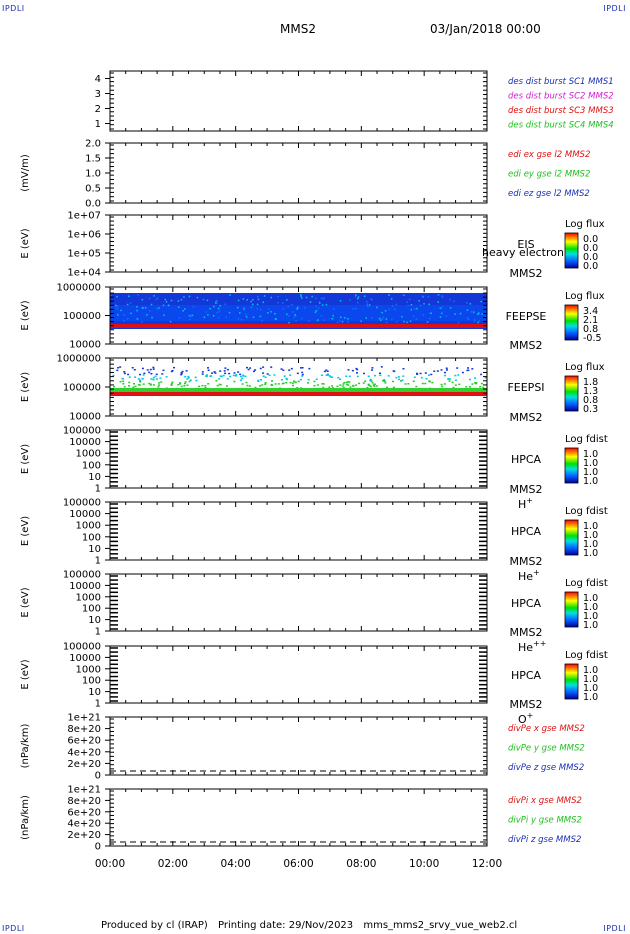  Describe the element at coordinates (236, 864) in the screenshot. I see `x-tick-label: 04:00` at that location.